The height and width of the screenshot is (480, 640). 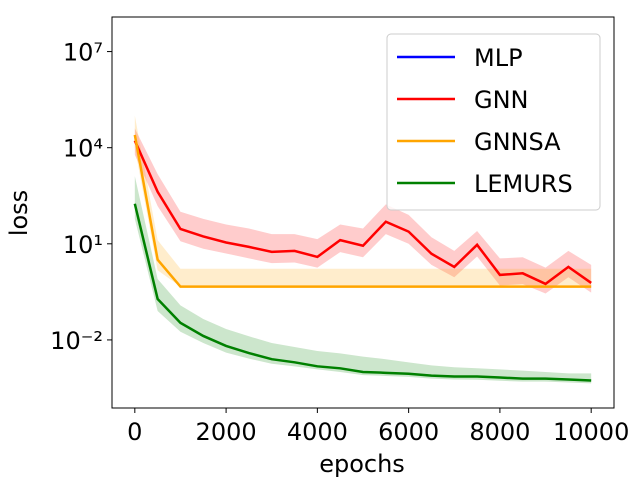 I want to click on x-tick-label: 0, so click(x=134, y=432).